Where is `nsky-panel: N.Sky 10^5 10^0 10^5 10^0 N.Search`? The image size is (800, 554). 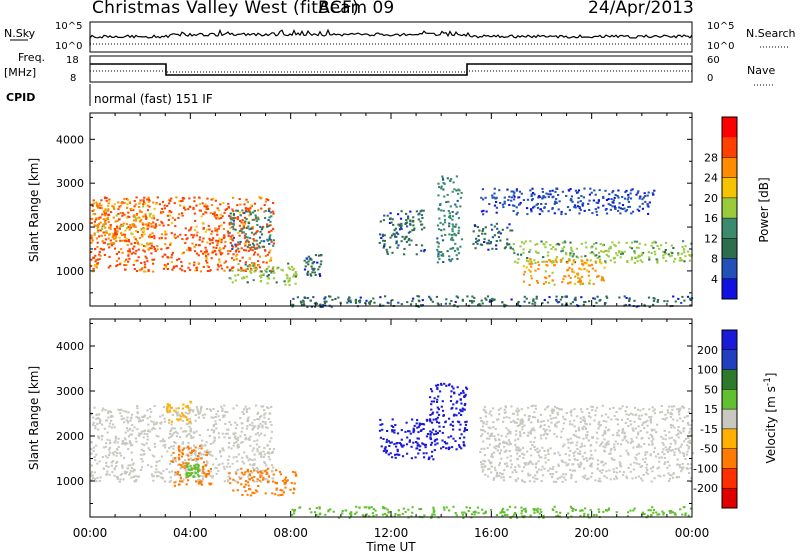
nsky-panel: N.Sky 10^5 10^0 10^5 10^0 N.Search is located at coordinates (400, 37).